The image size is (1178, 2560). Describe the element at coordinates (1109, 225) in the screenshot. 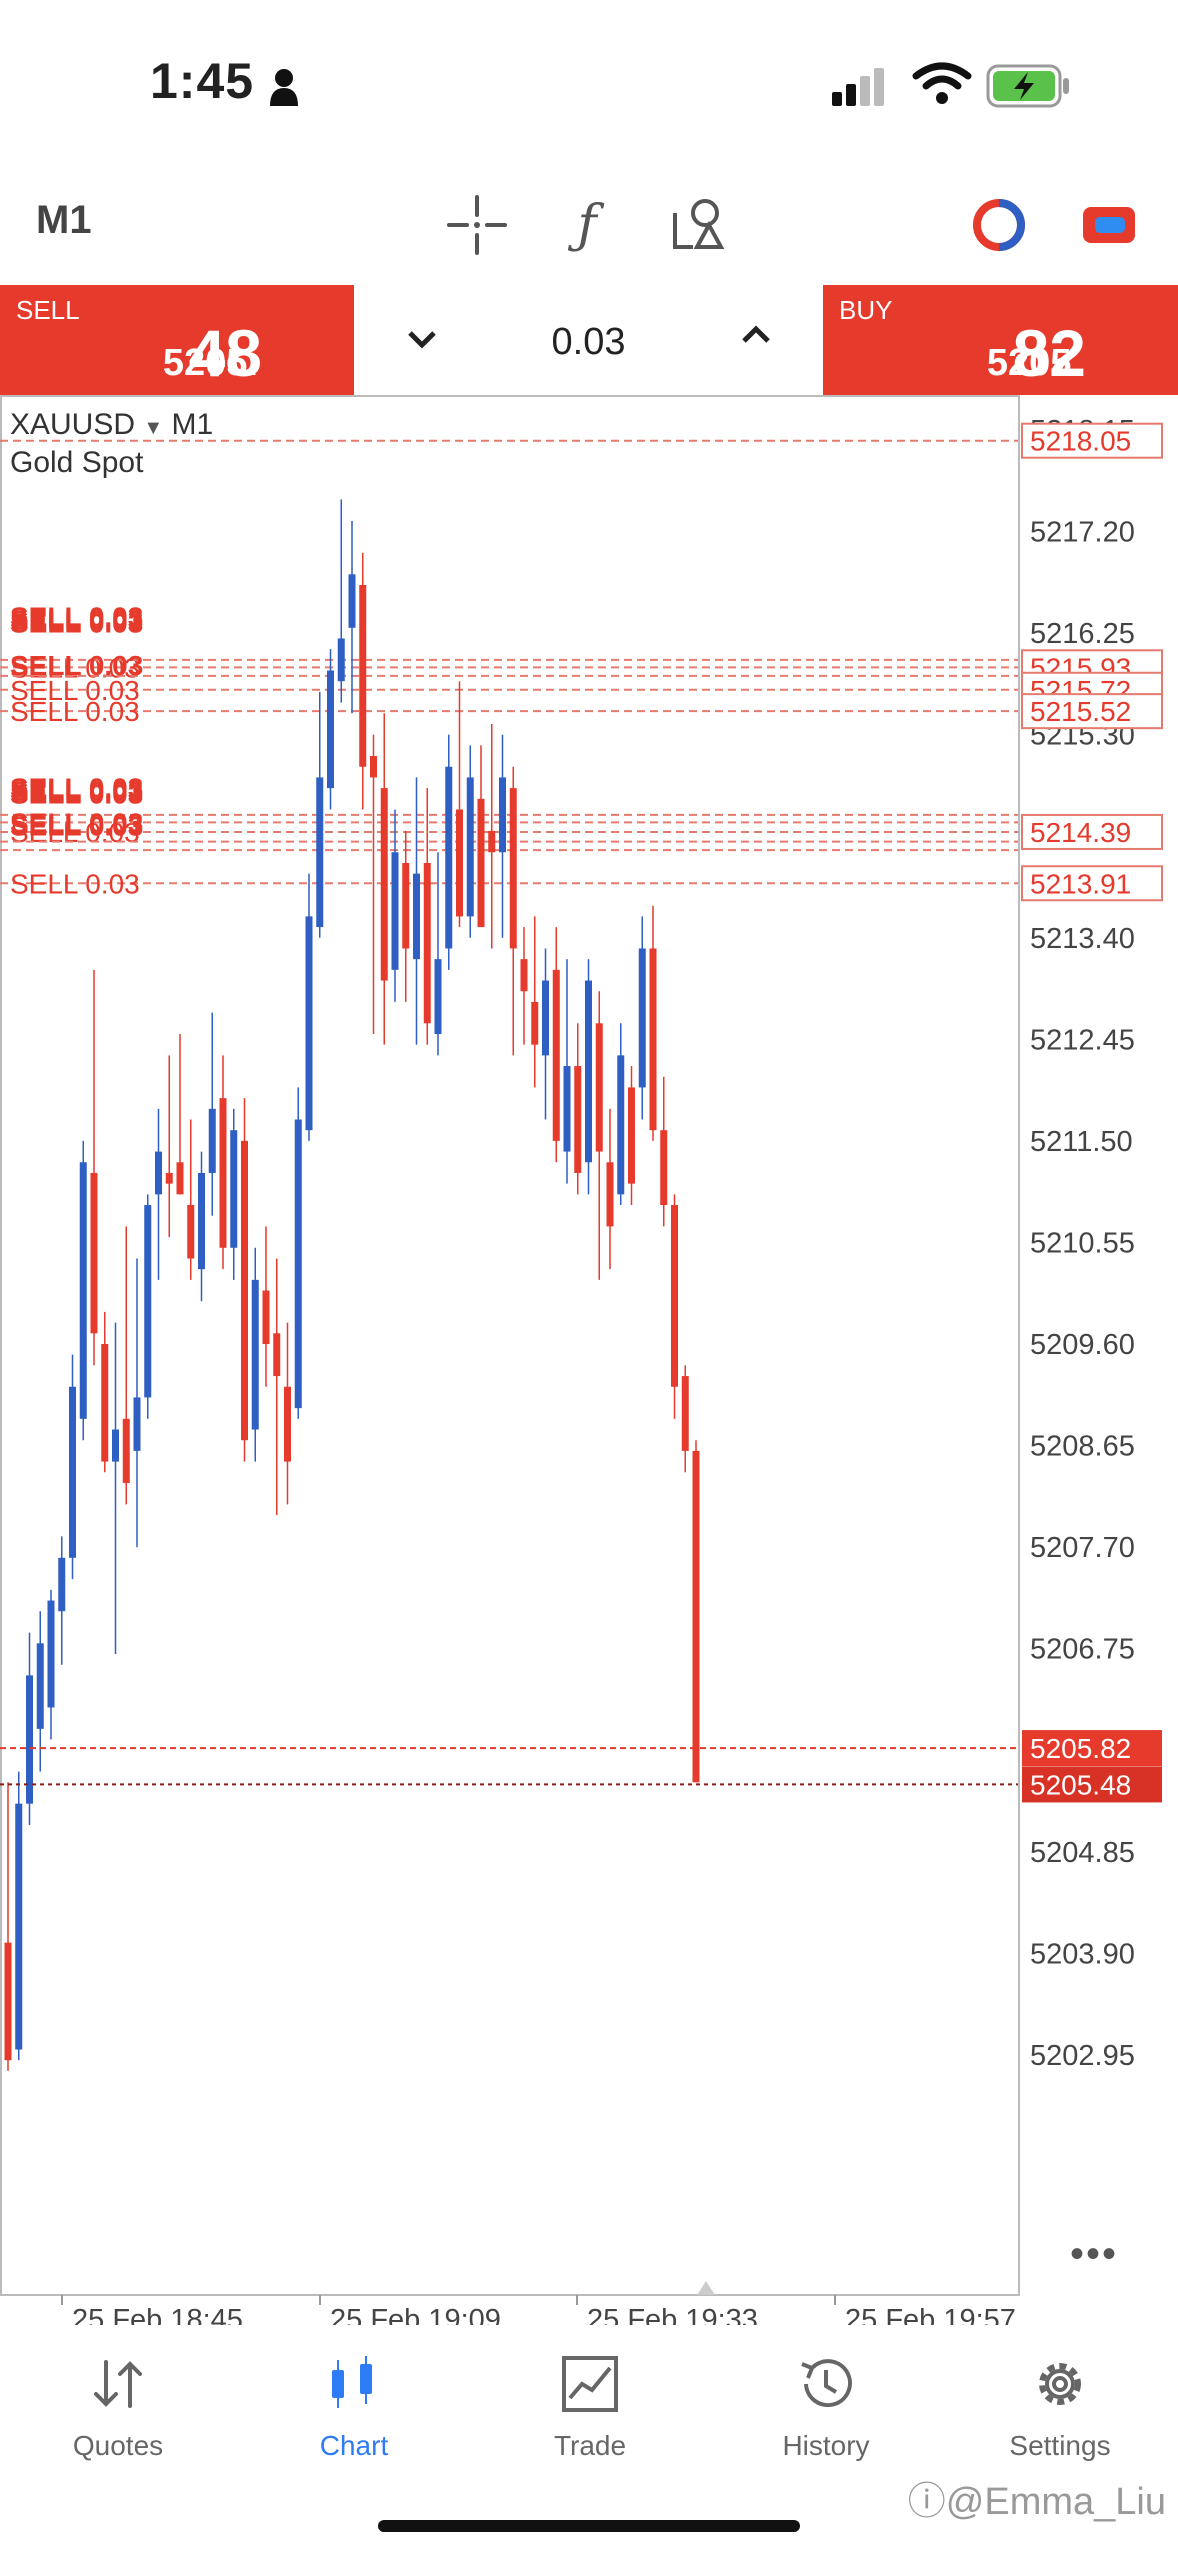

I see `toggle-icon` at that location.